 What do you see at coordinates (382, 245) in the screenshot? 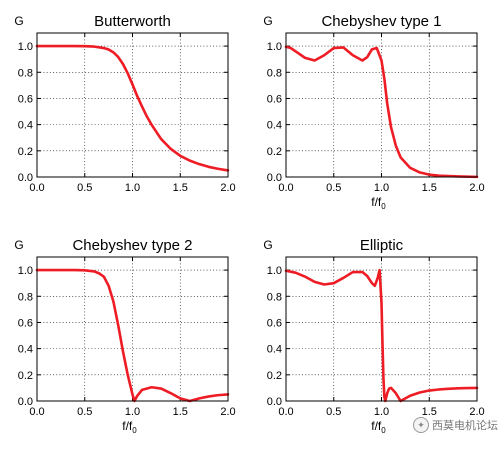
I see `chart-title: Elliptic` at bounding box center [382, 245].